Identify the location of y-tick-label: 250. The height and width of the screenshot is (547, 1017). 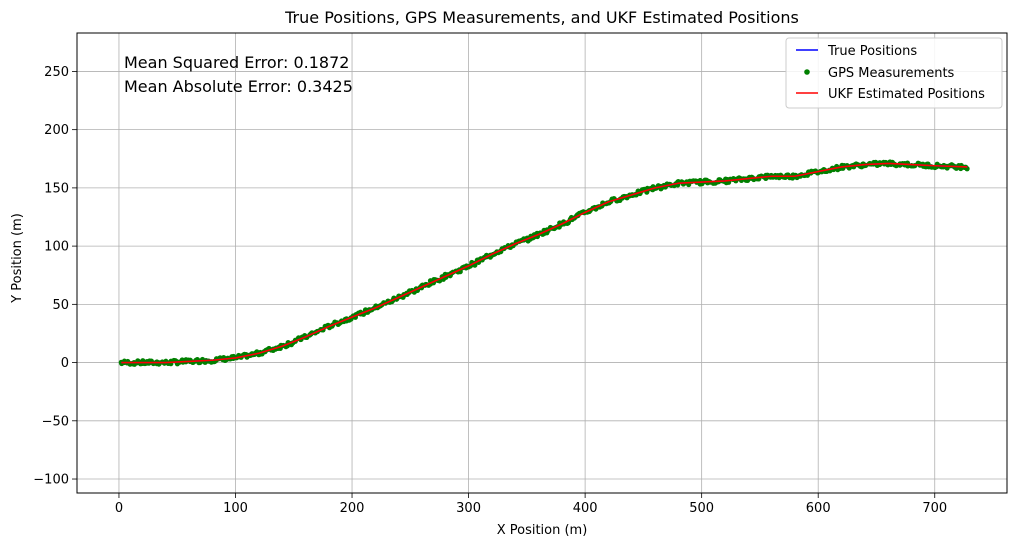
(56, 72).